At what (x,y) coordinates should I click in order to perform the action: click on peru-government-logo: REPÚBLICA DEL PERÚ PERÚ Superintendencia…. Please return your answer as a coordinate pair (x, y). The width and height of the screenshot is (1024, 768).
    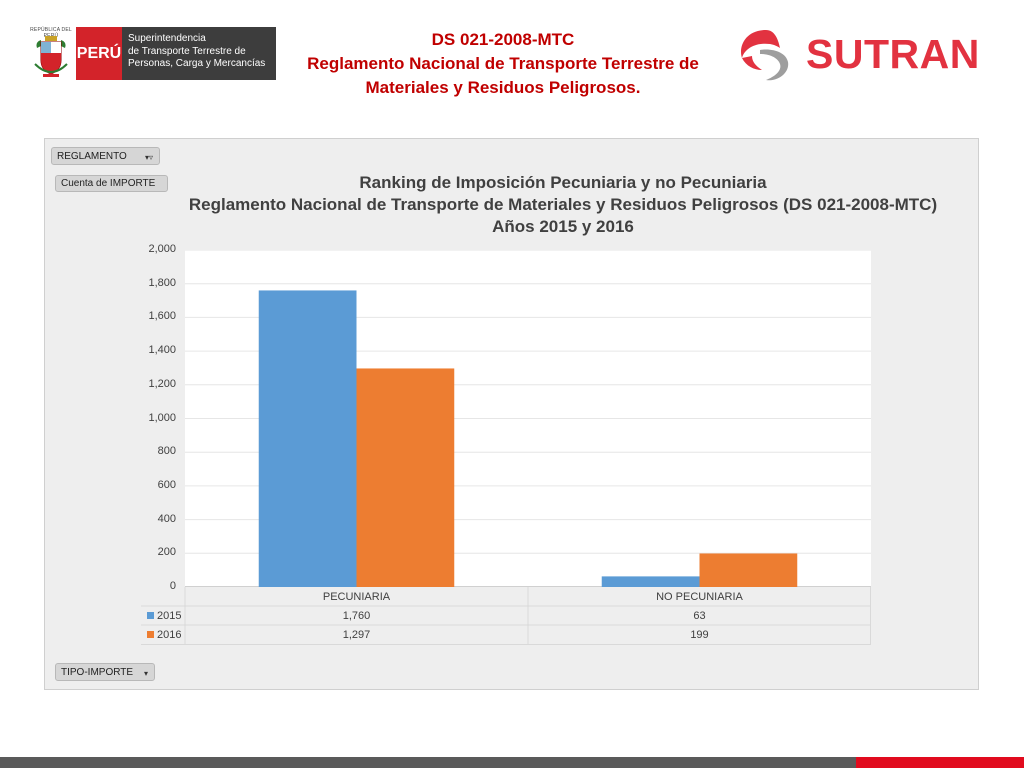
    Looking at the image, I should click on (152, 53).